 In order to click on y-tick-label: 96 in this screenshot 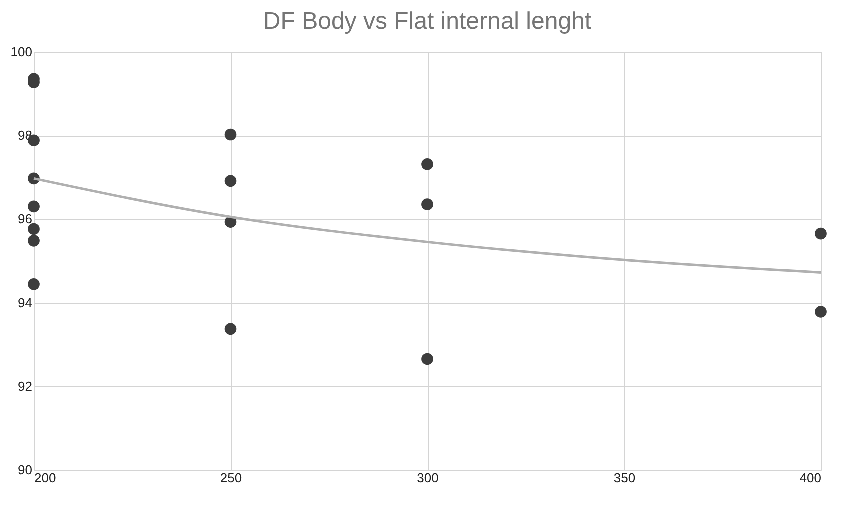, I will do `click(25, 219)`.